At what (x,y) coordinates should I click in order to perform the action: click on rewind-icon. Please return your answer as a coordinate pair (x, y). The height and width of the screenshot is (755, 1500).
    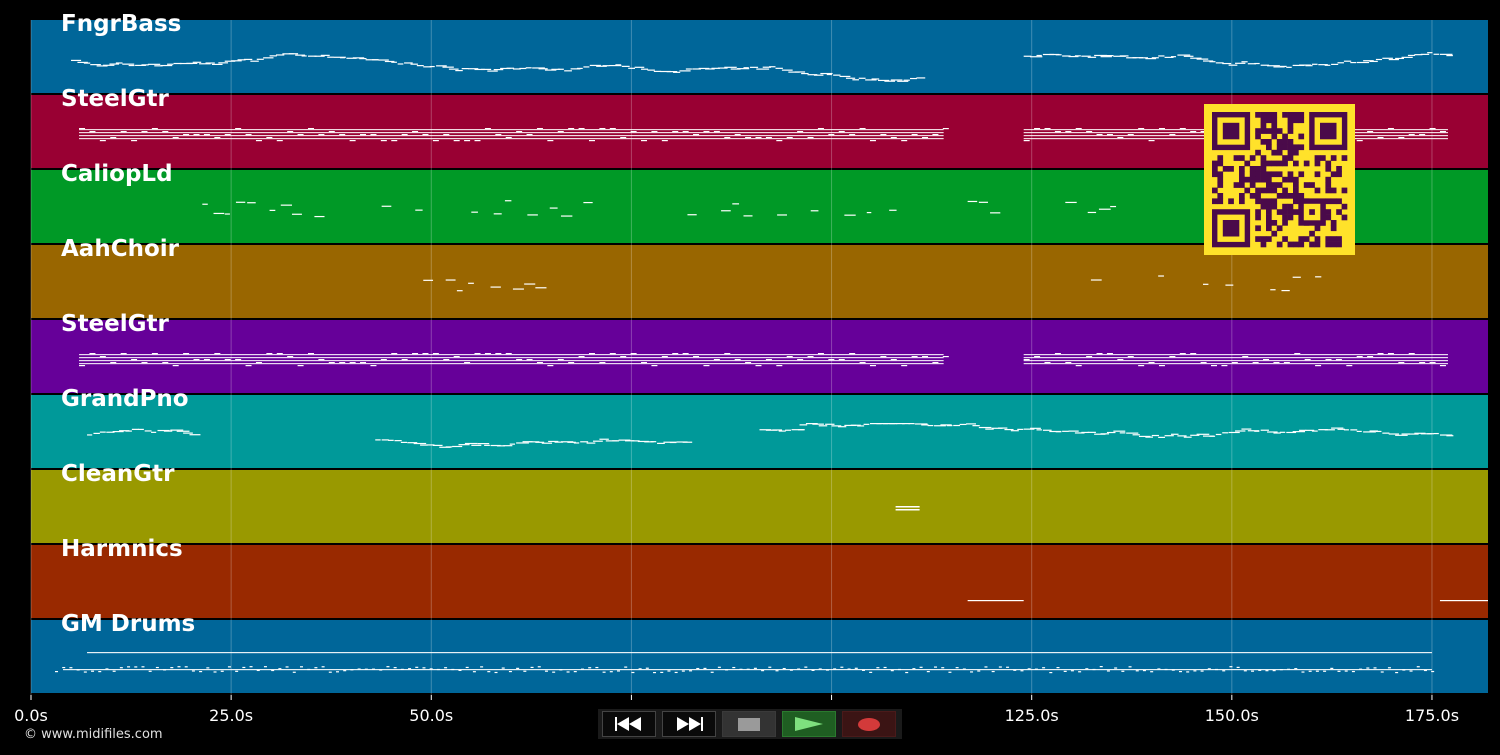
    Looking at the image, I should click on (628, 724).